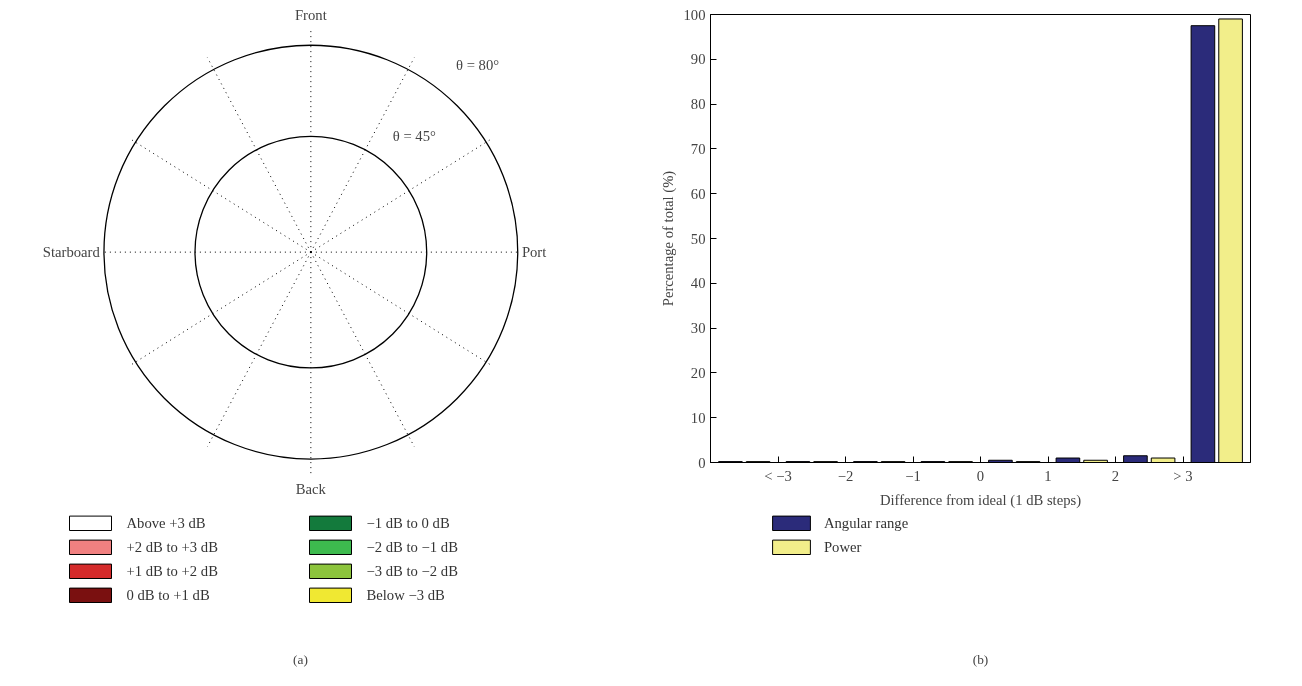  Describe the element at coordinates (408, 523) in the screenshot. I see `legend-label: −1 dB to 0 dB` at that location.